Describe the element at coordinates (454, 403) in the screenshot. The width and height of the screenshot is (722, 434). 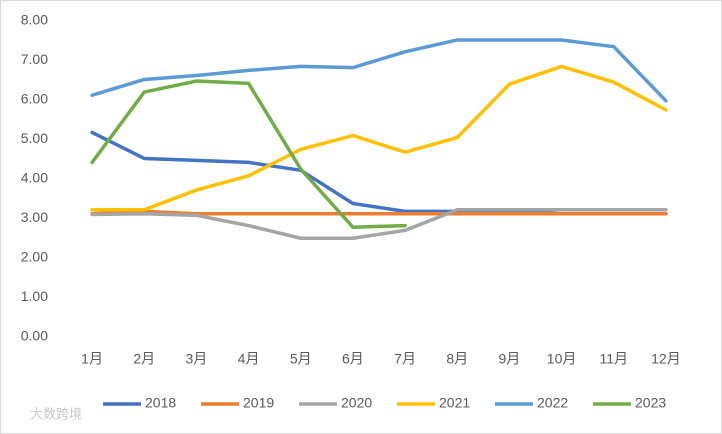
I see `legend-label: 2021` at that location.